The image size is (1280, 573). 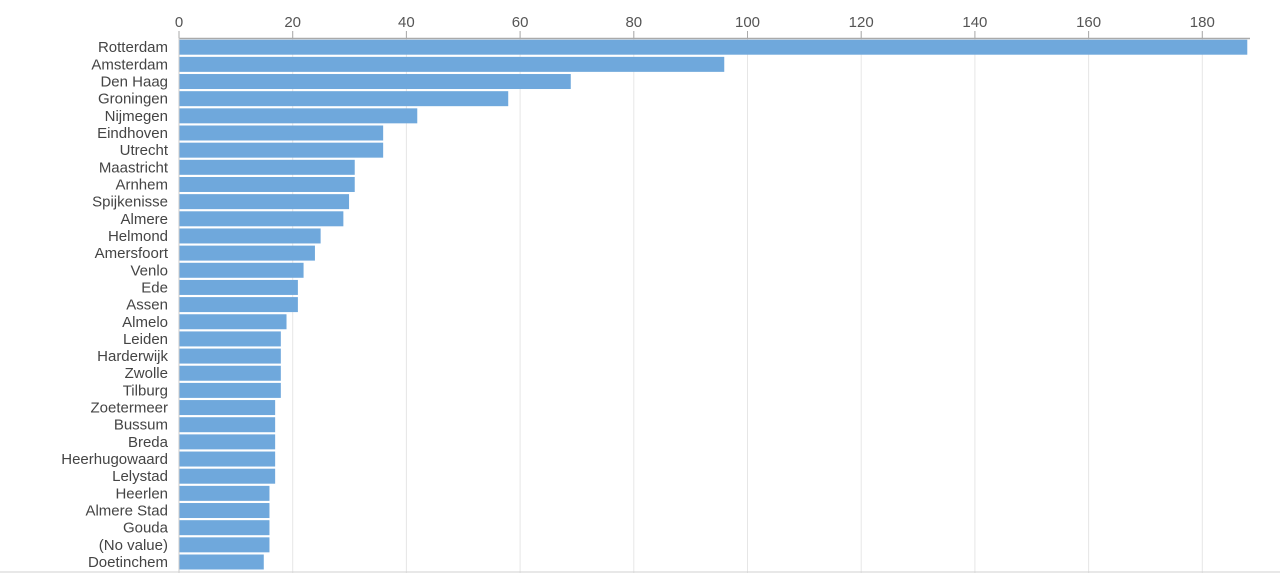 I want to click on category-label: Arnhem, so click(x=141, y=184).